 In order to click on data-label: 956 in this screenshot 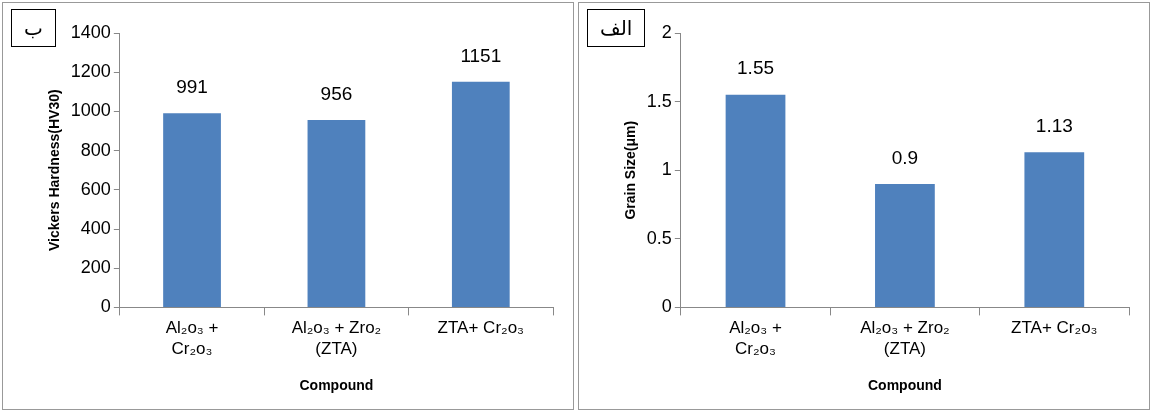, I will do `click(336, 93)`.